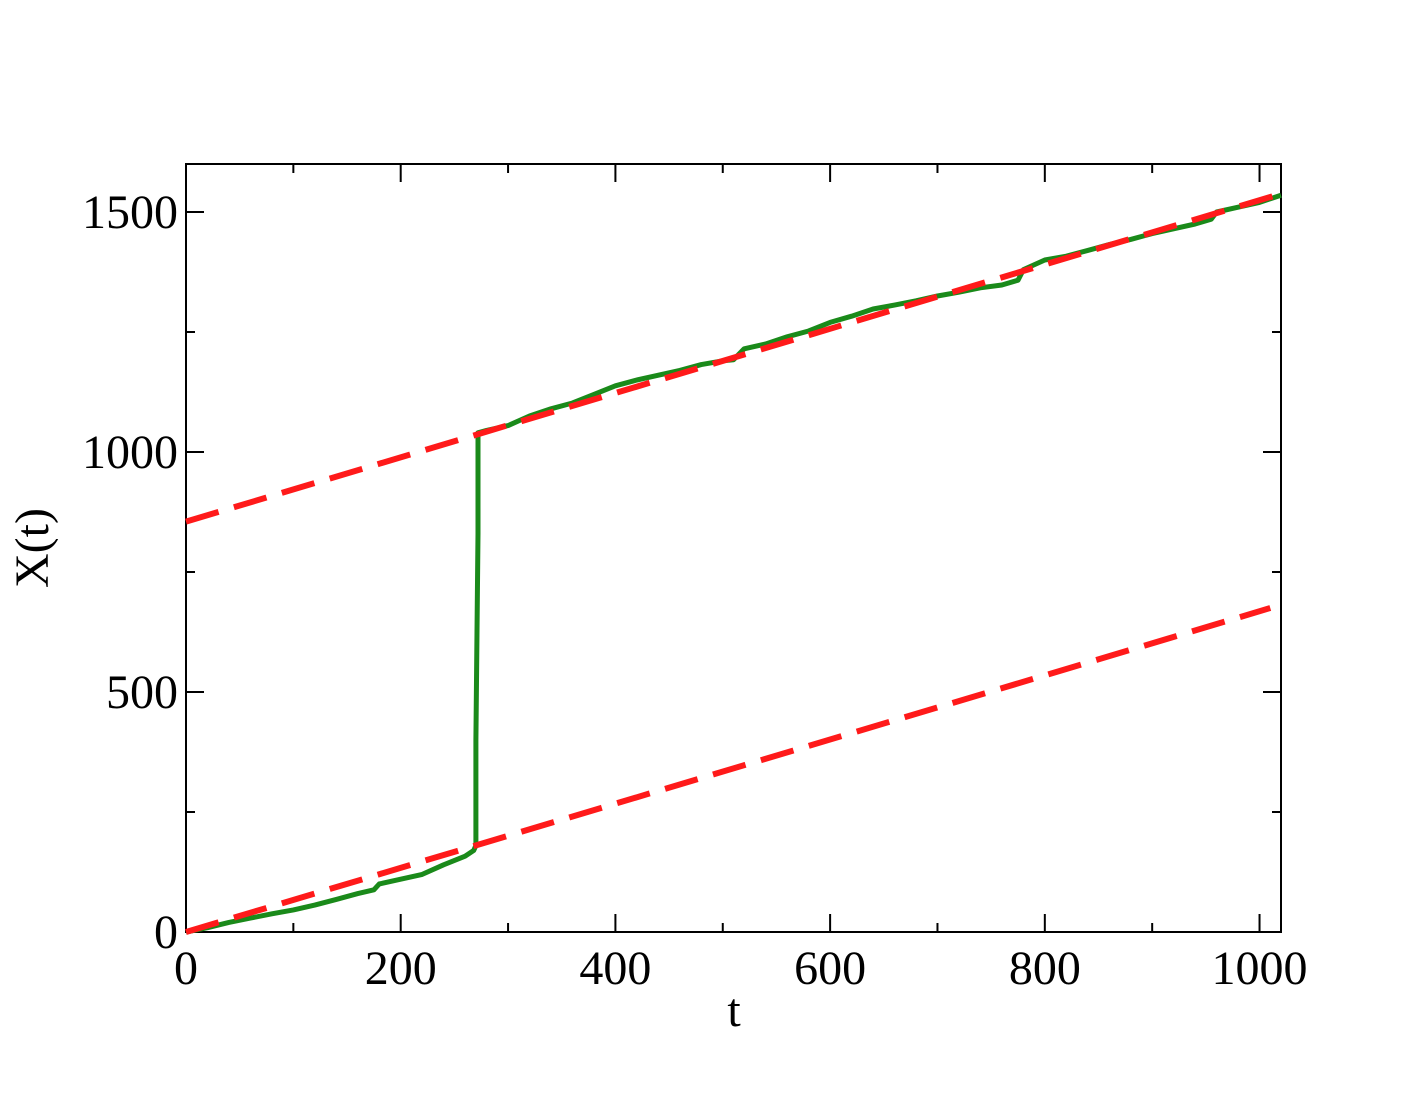  What do you see at coordinates (32, 548) in the screenshot?
I see `y-axis-title: X(t)` at bounding box center [32, 548].